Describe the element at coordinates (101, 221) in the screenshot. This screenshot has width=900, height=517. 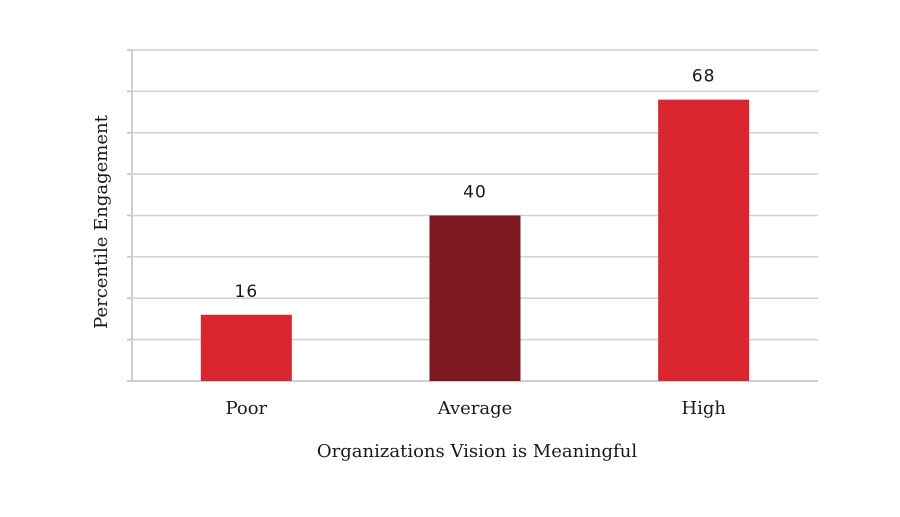
I see `y-axis-title: Percentile Engagement` at that location.